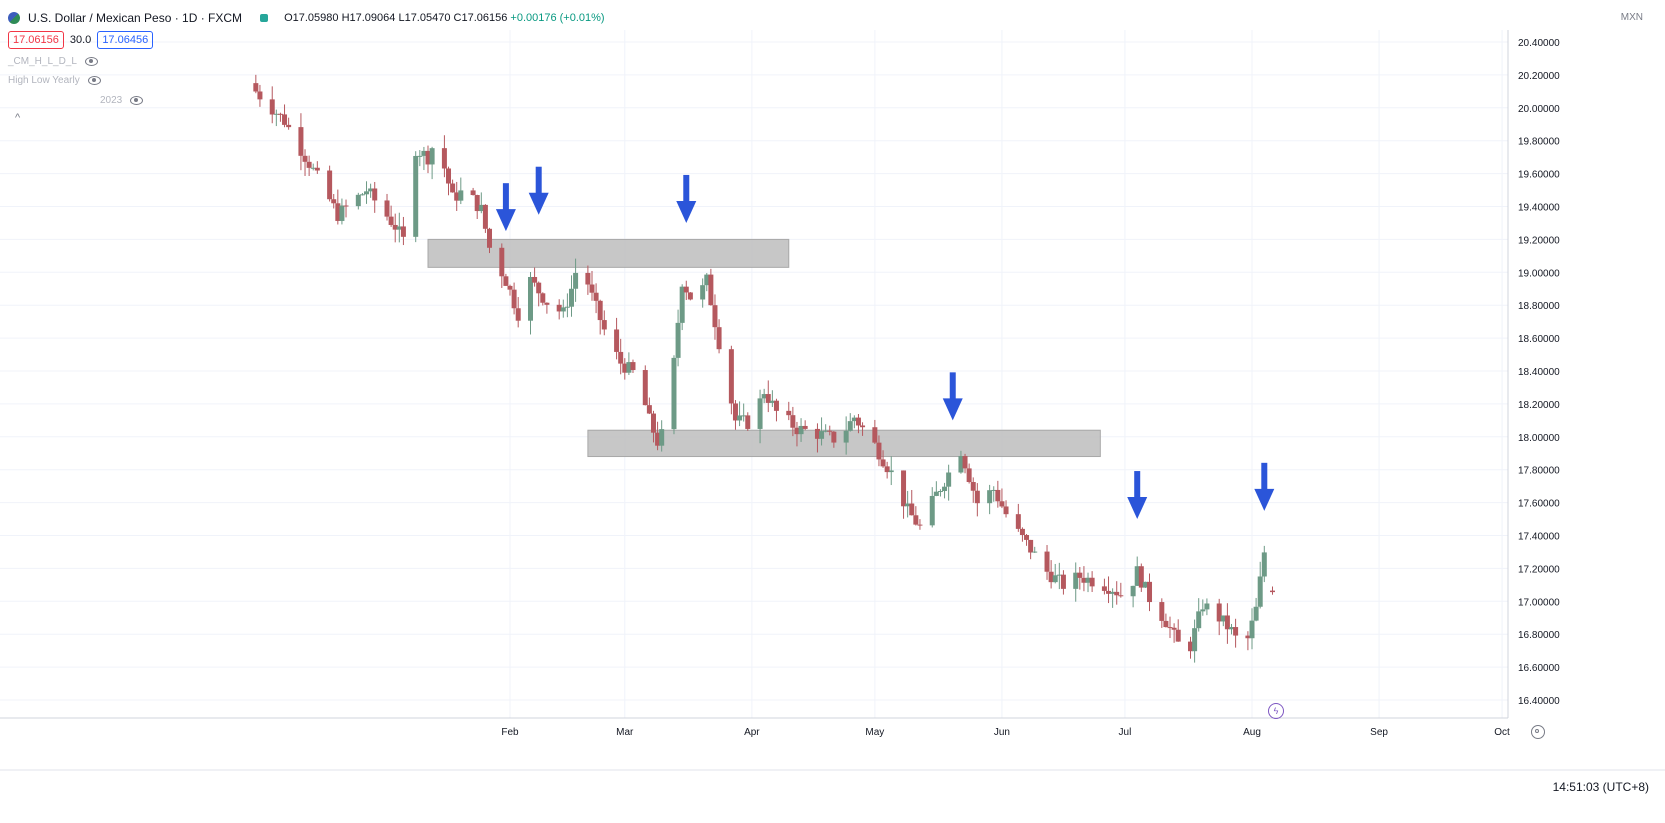  Describe the element at coordinates (1539, 537) in the screenshot. I see `y-tick-label: 17.40000` at that location.